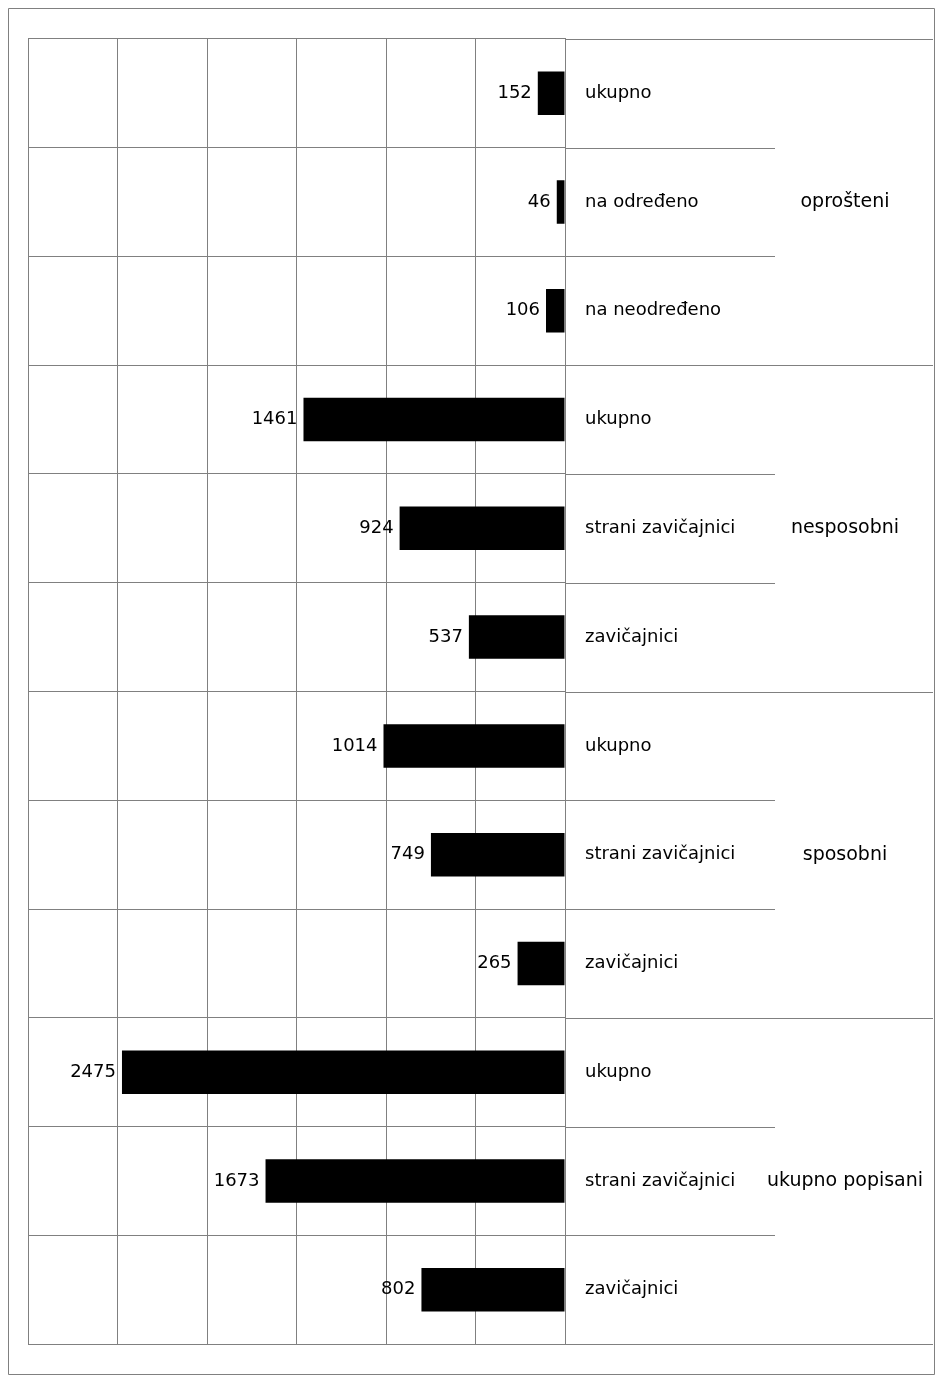  Describe the element at coordinates (398, 1288) in the screenshot. I see `data-label: 802` at that location.